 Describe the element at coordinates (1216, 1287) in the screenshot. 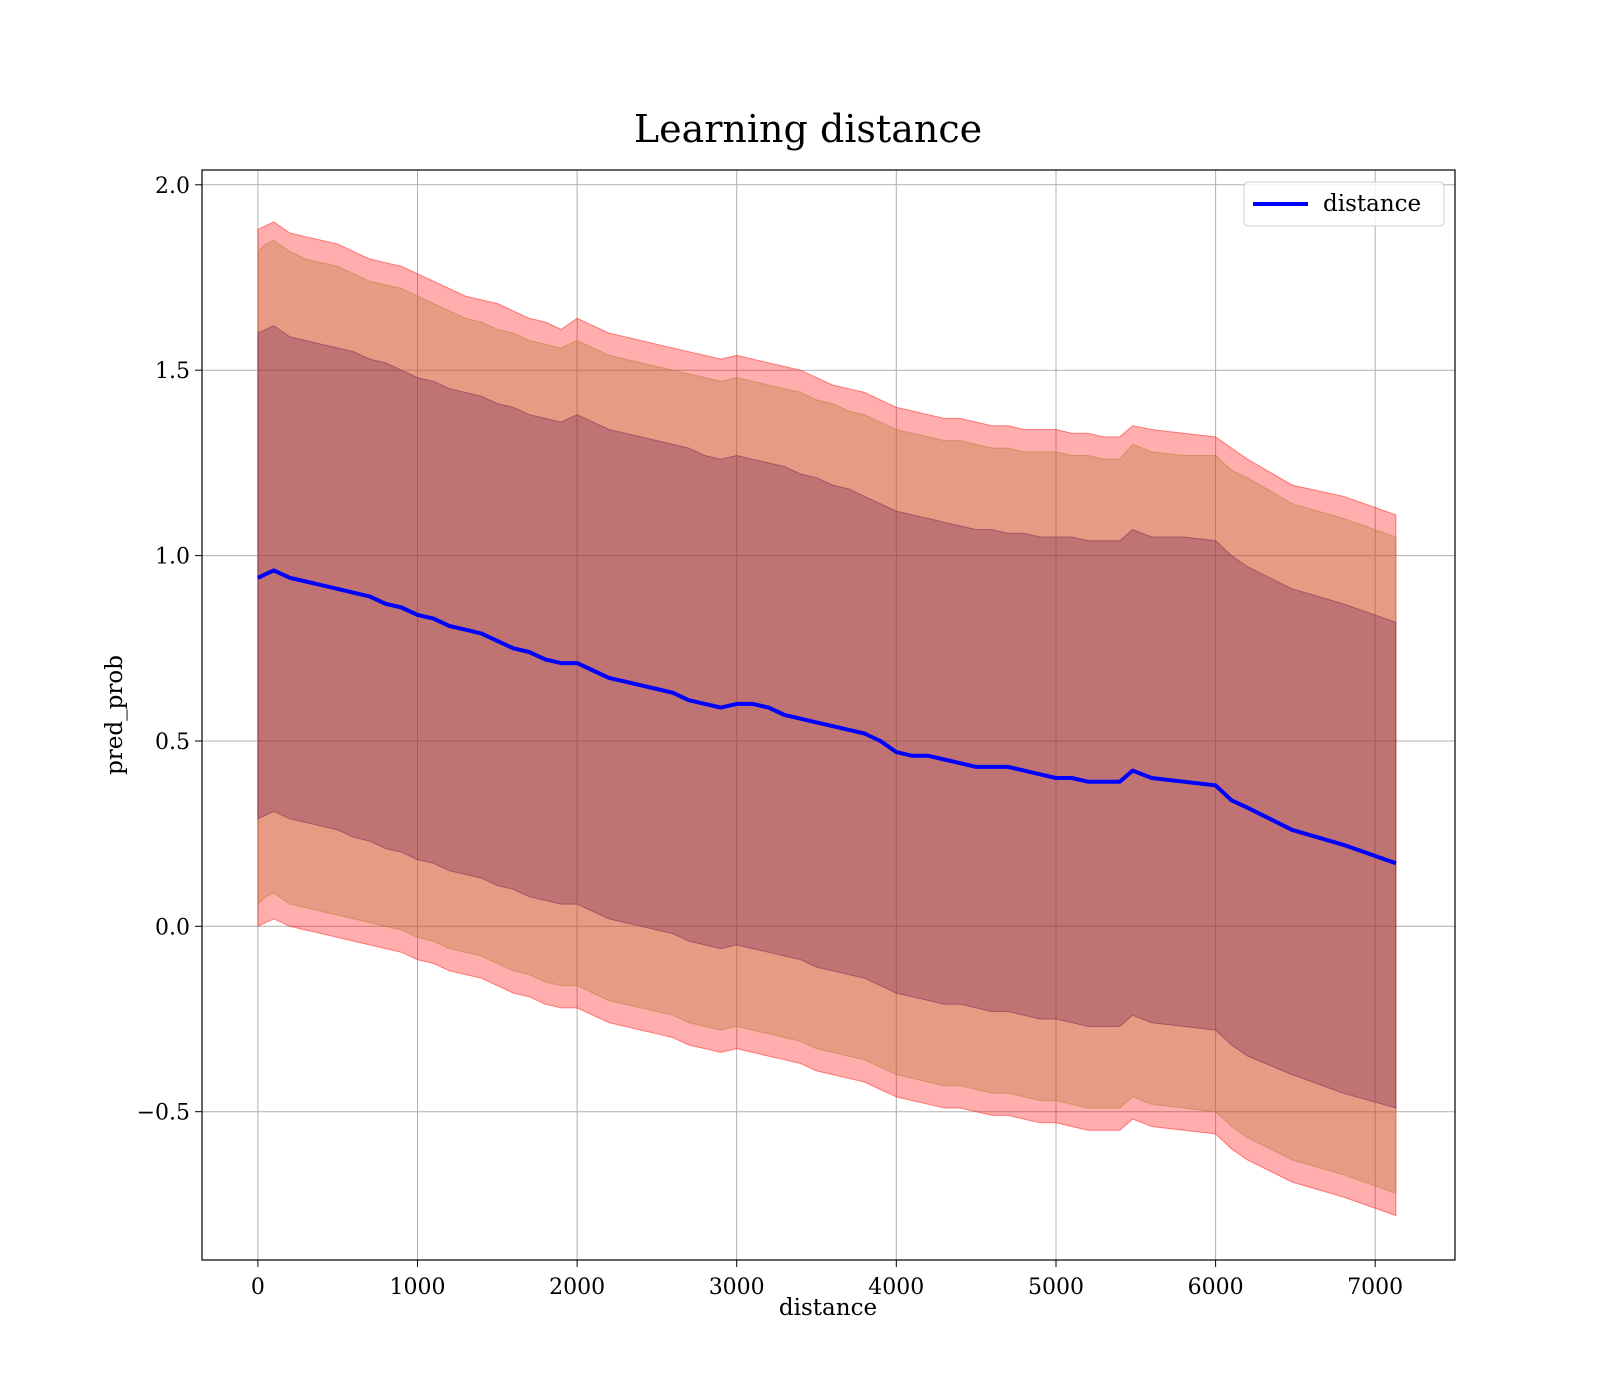

I see `x-tick-label: 6000` at that location.